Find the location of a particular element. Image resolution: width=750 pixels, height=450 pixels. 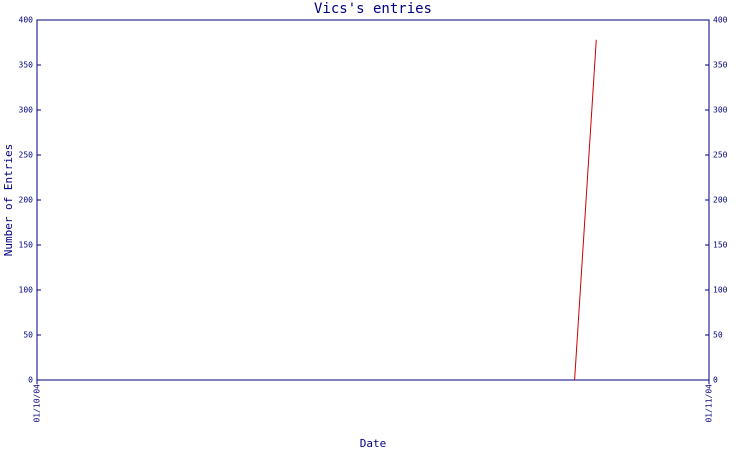

y2-tick-label: 100 is located at coordinates (720, 290).